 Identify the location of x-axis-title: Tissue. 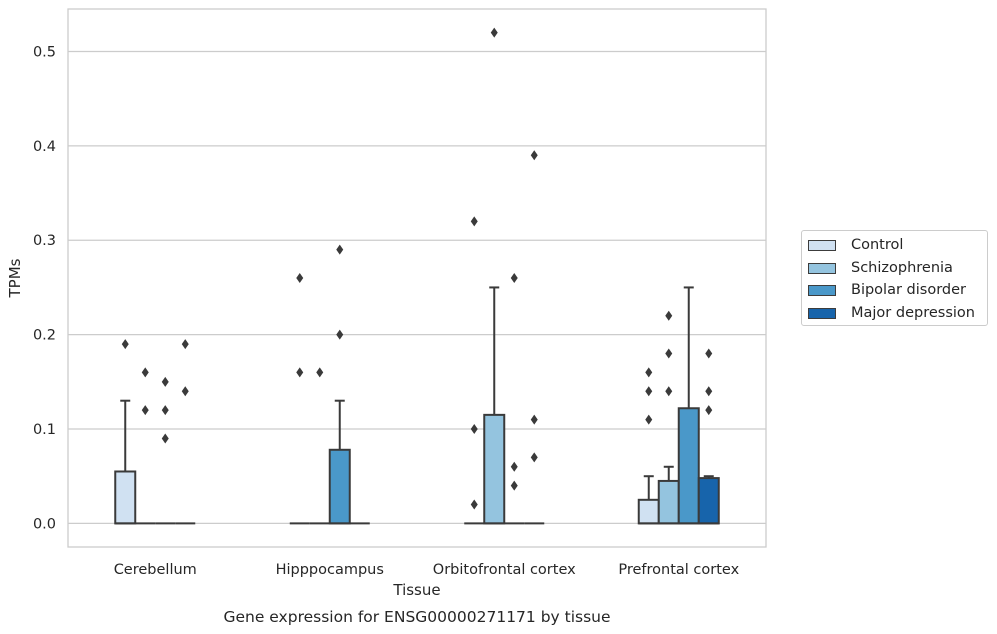
(416, 590).